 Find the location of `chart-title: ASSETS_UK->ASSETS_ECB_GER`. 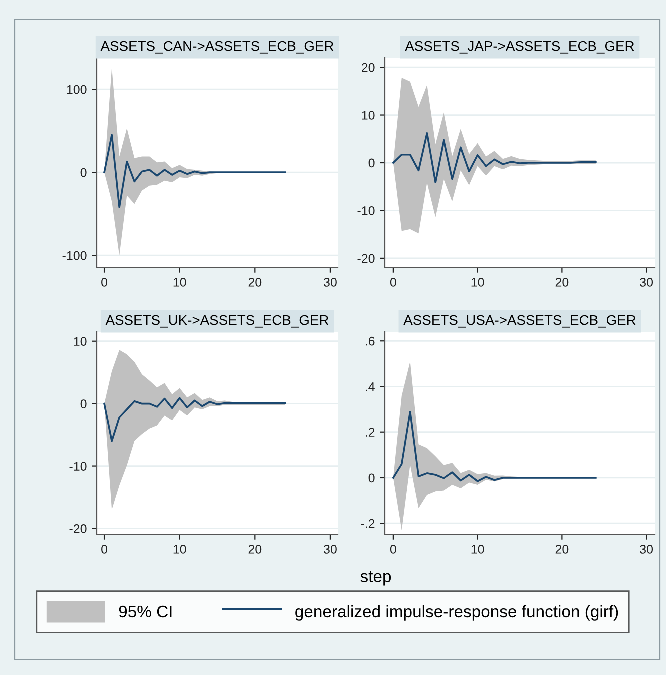

chart-title: ASSETS_UK->ASSETS_ECB_GER is located at coordinates (217, 321).